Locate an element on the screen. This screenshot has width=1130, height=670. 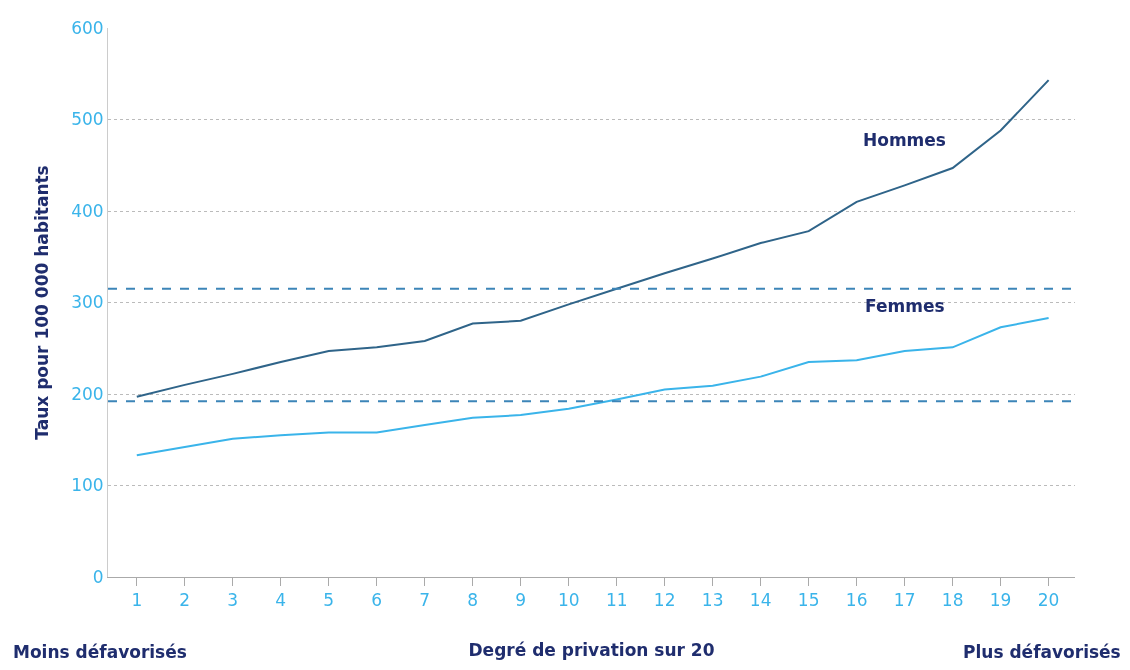
x-tick-label: 20 is located at coordinates (1048, 600).